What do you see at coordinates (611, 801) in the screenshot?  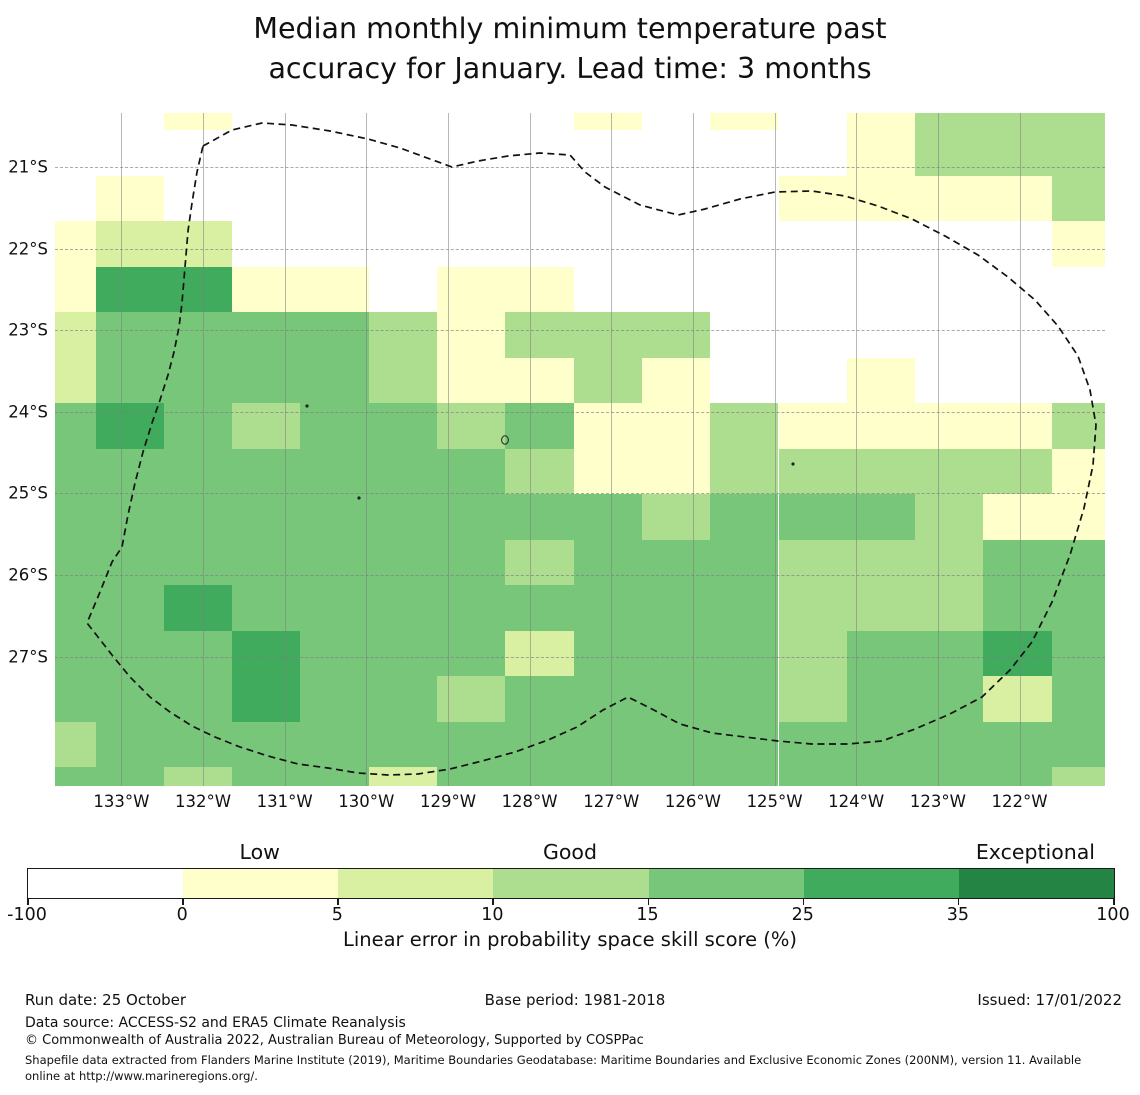 I see `longitude-tick-label: 127°W` at bounding box center [611, 801].